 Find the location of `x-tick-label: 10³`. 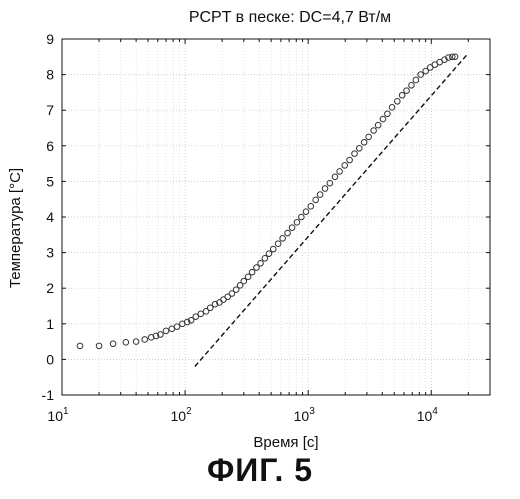

x-tick-label: 10³ is located at coordinates (305, 415).